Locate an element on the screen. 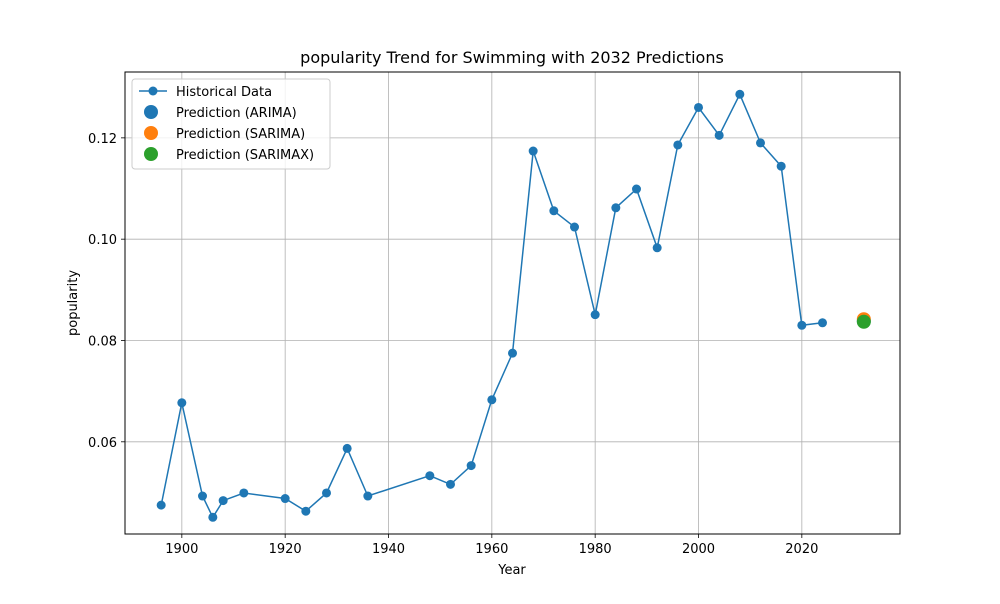  y-tick-label: 0.10 is located at coordinates (102, 240).